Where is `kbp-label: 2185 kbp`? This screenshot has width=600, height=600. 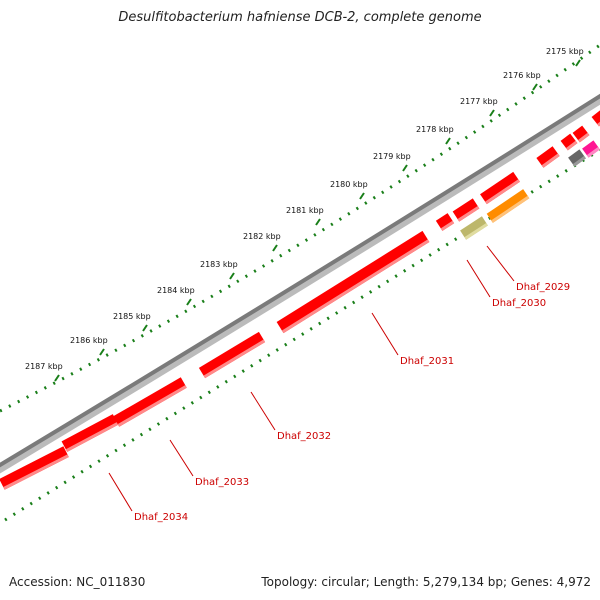
kbp-label: 2185 kbp is located at coordinates (132, 316).